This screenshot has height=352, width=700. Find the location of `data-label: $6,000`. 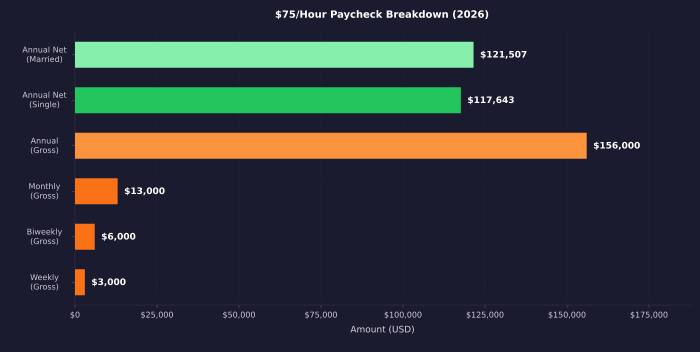

data-label: $6,000 is located at coordinates (119, 236).